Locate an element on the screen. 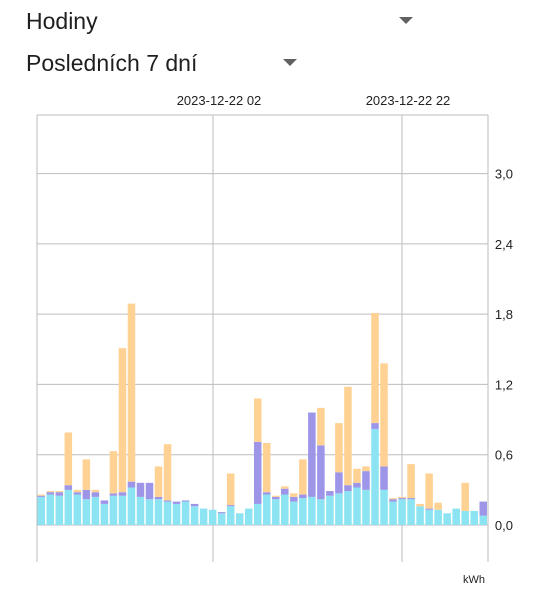 This screenshot has width=538, height=600. y-tick-label: 1,2 is located at coordinates (504, 384).